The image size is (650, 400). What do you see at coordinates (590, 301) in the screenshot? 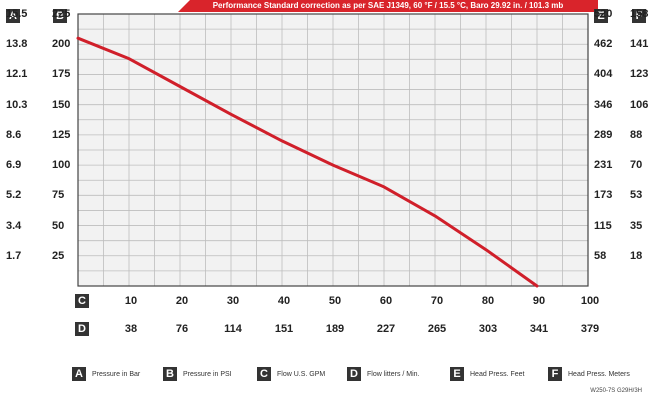
I see `tick-label-c: 100` at bounding box center [590, 301].